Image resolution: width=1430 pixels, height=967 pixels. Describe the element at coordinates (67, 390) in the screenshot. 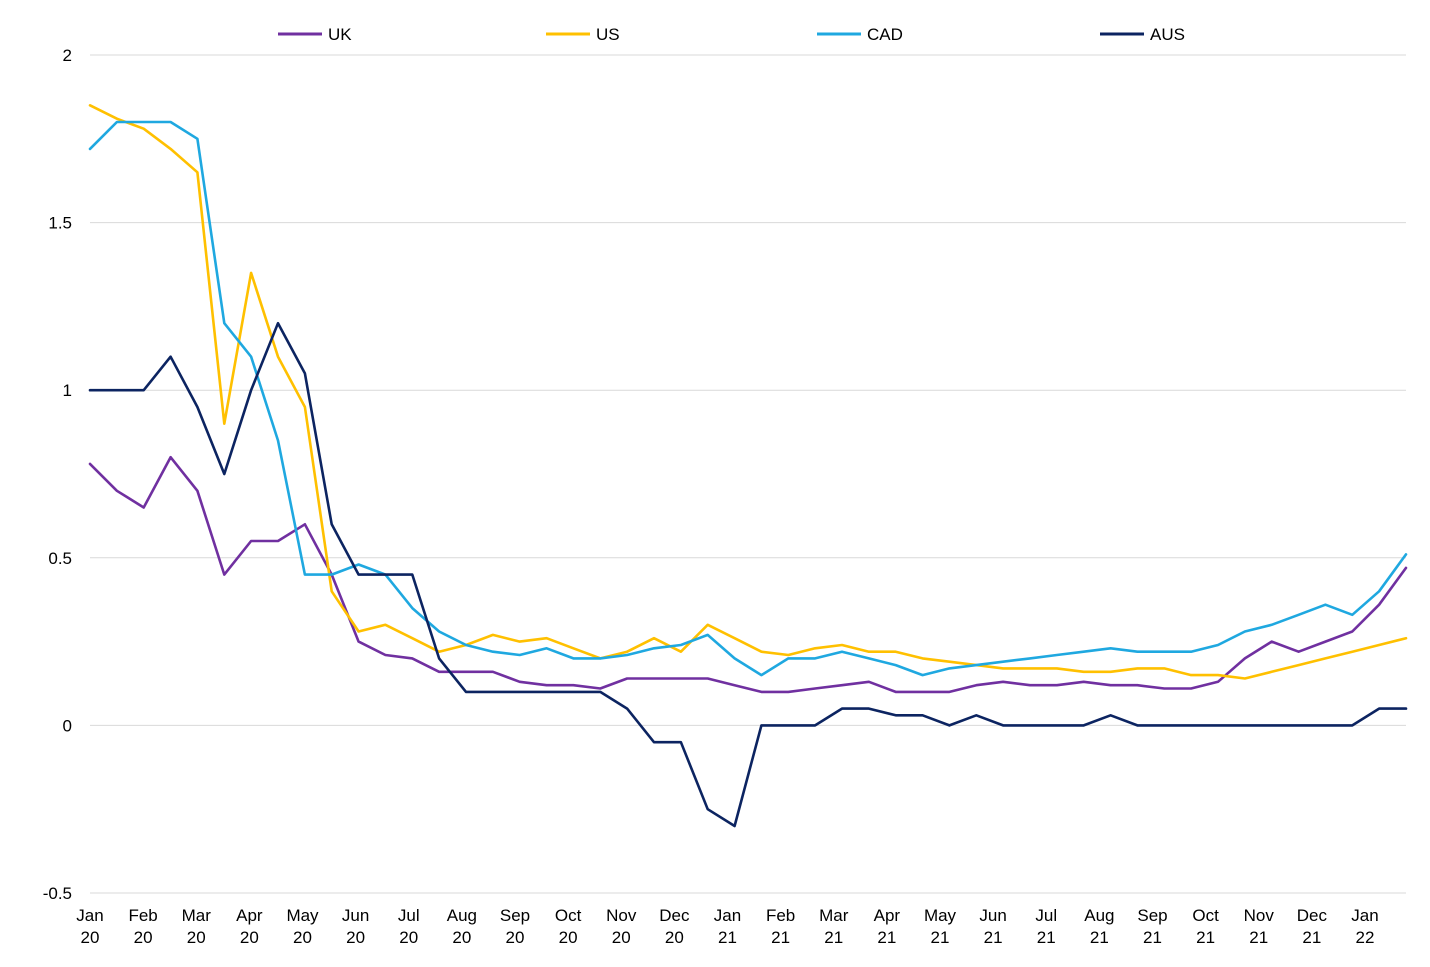

I see `y-tick-label: 1` at that location.